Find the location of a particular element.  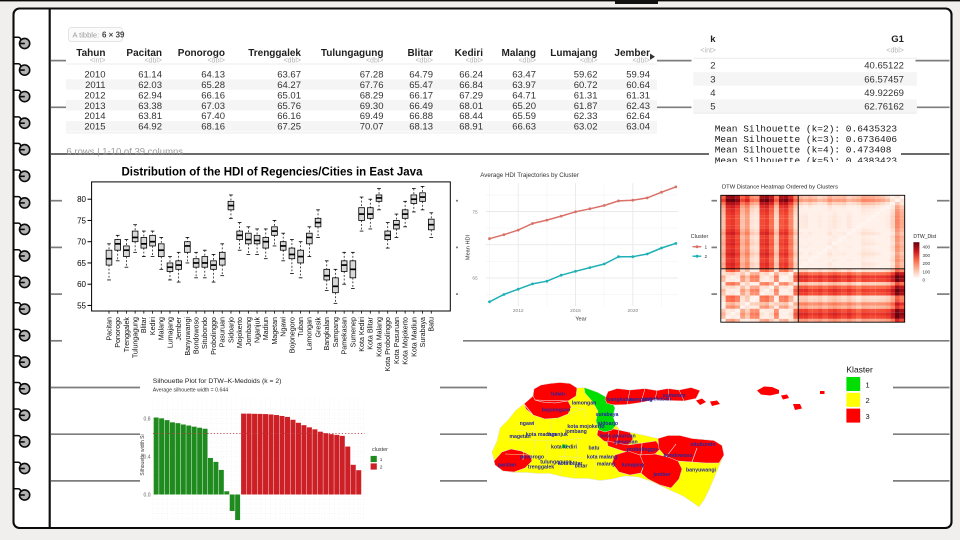

svg-text: Kota Madiun is located at coordinates (414, 337).